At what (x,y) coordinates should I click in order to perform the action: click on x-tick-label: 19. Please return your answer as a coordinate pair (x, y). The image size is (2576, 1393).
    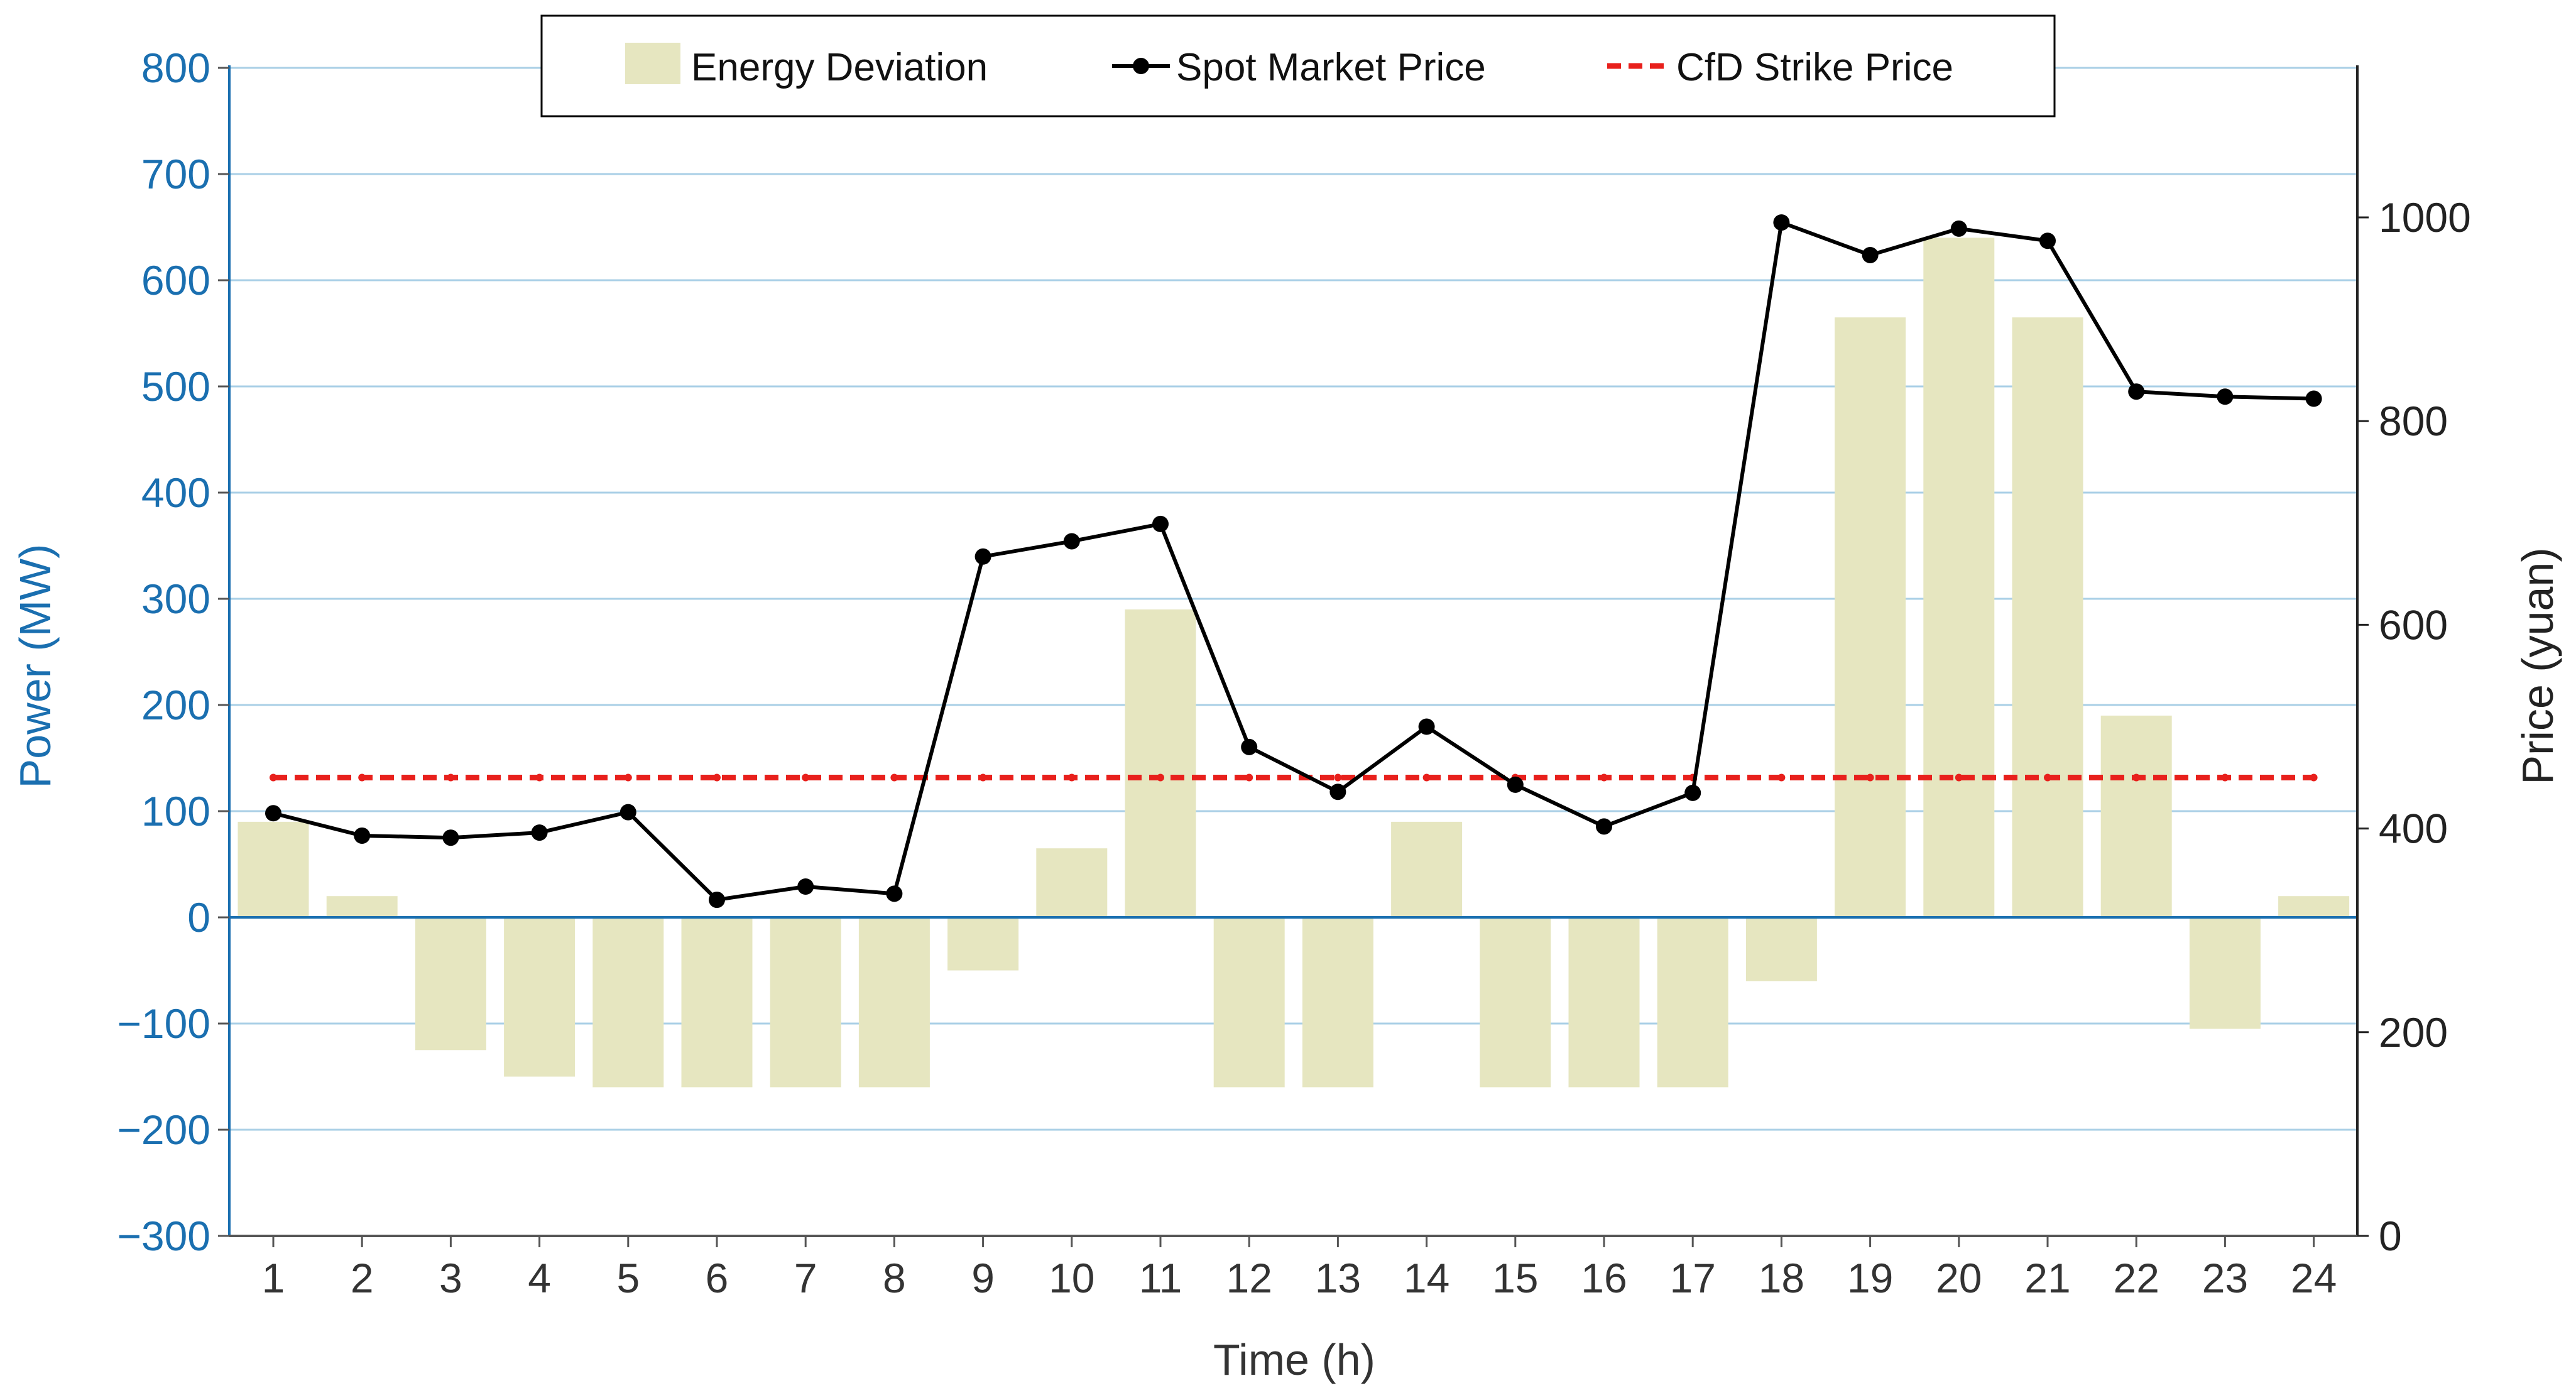
    Looking at the image, I should click on (1870, 1278).